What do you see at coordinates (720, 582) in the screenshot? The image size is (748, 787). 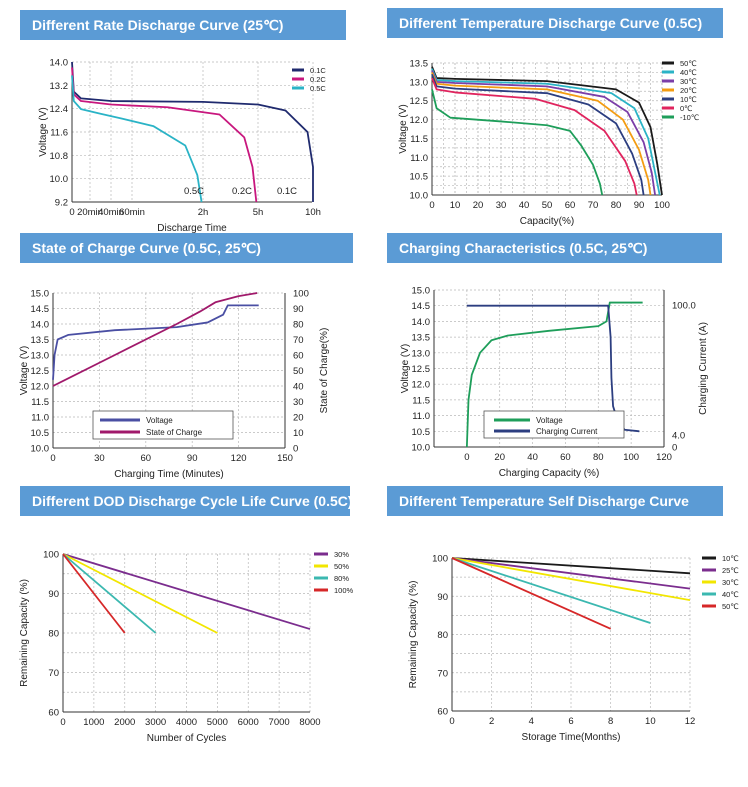 I see `legend: 10℃ 25℃ 30℃ 40℃ 50℃` at bounding box center [720, 582].